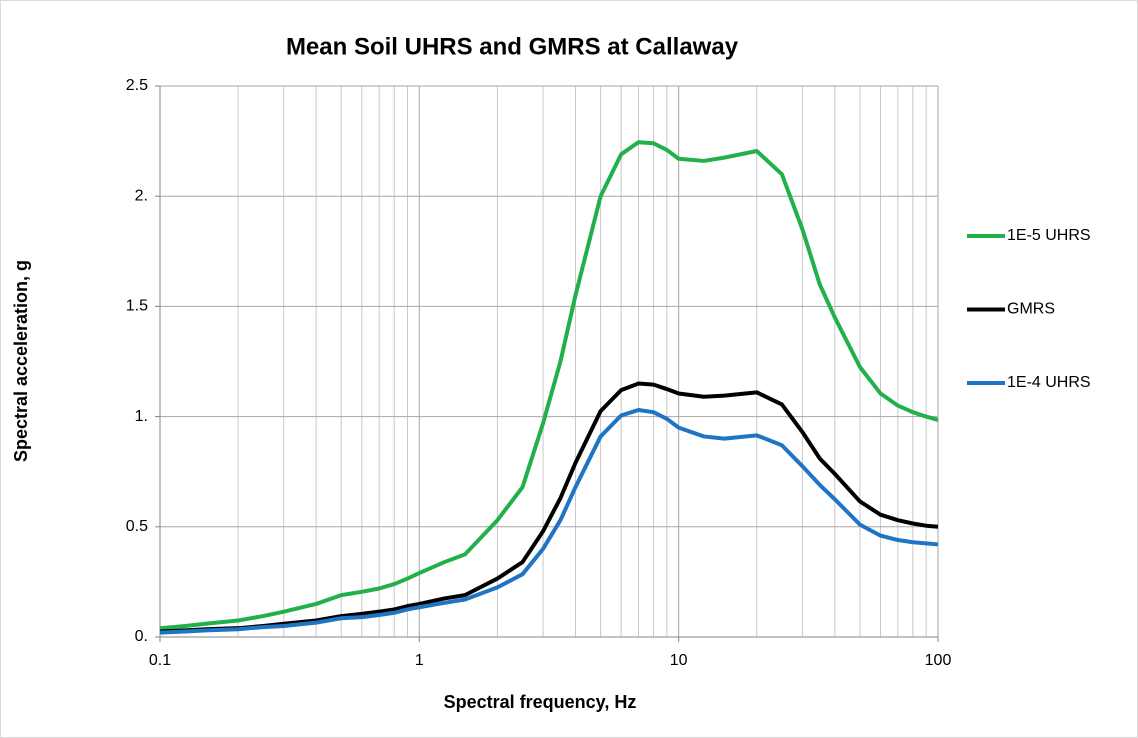  Describe the element at coordinates (679, 660) in the screenshot. I see `x-tick-label: 10` at that location.